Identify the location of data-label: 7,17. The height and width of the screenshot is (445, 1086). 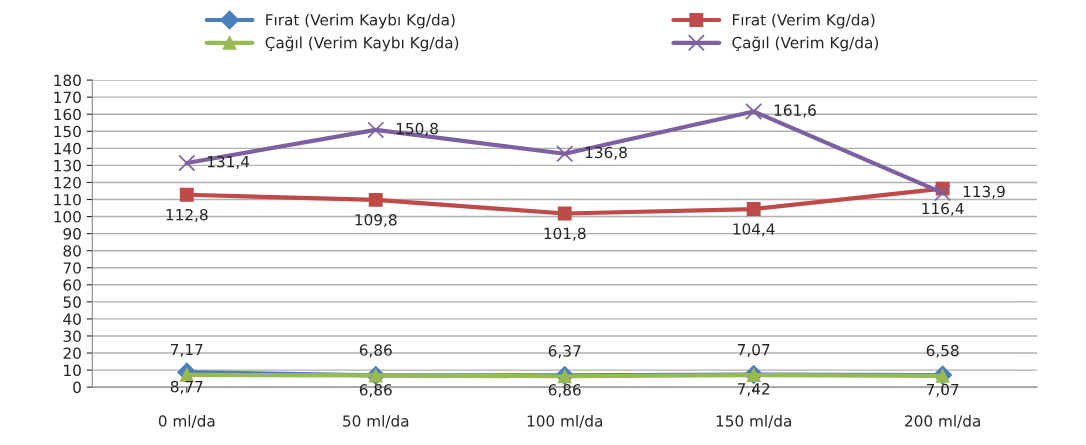
(187, 350).